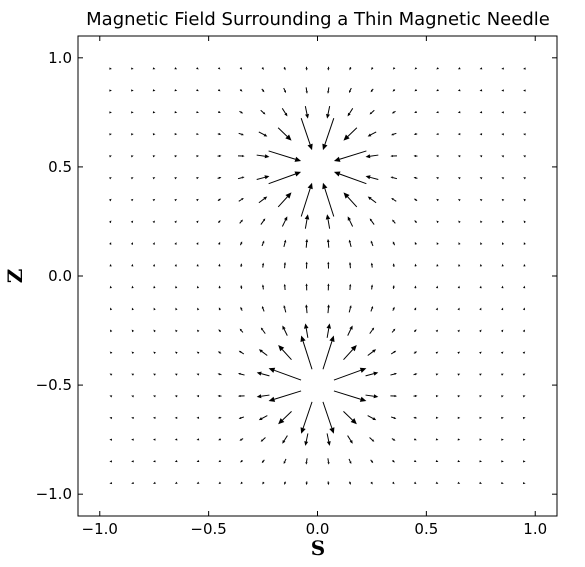 The width and height of the screenshot is (585, 567). What do you see at coordinates (60, 167) in the screenshot?
I see `y-tick-label: 0.5` at bounding box center [60, 167].